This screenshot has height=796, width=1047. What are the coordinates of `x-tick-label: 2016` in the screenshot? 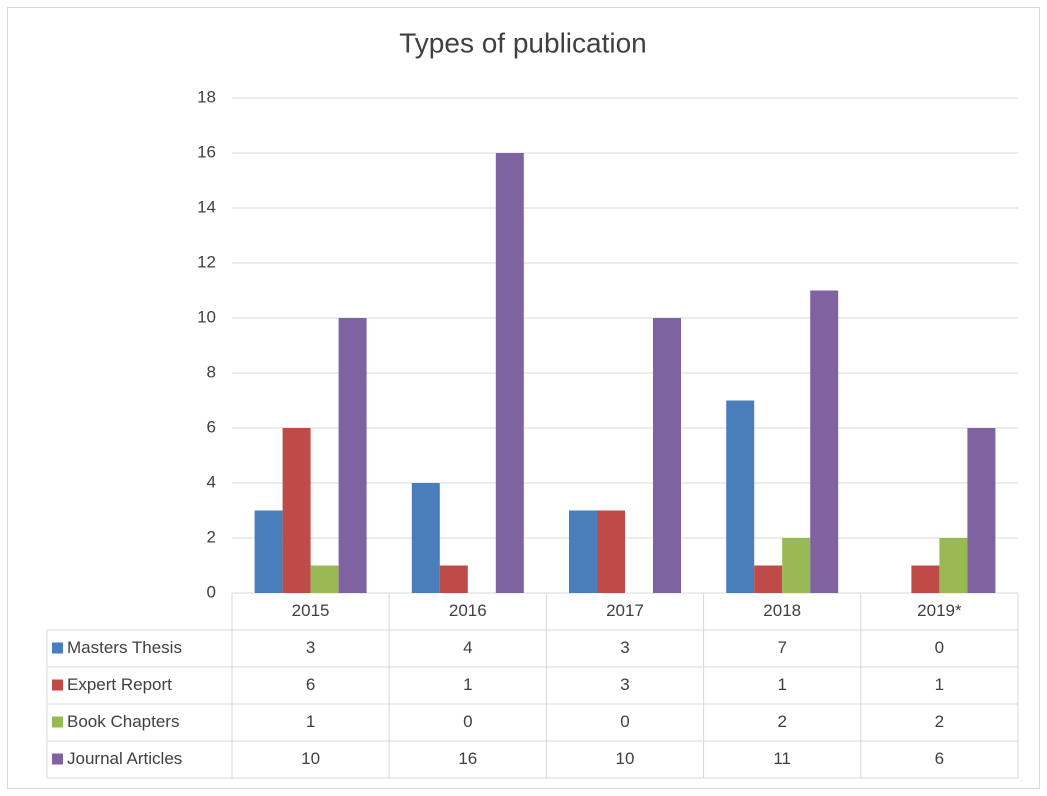 It's located at (468, 610).